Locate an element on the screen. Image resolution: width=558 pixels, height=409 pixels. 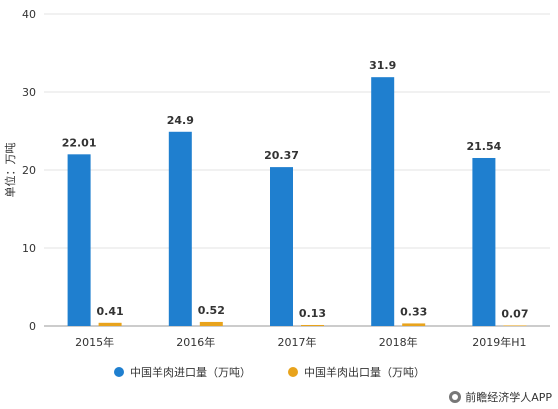
source-footer: 前瞻经济学人APP is located at coordinates (500, 397).